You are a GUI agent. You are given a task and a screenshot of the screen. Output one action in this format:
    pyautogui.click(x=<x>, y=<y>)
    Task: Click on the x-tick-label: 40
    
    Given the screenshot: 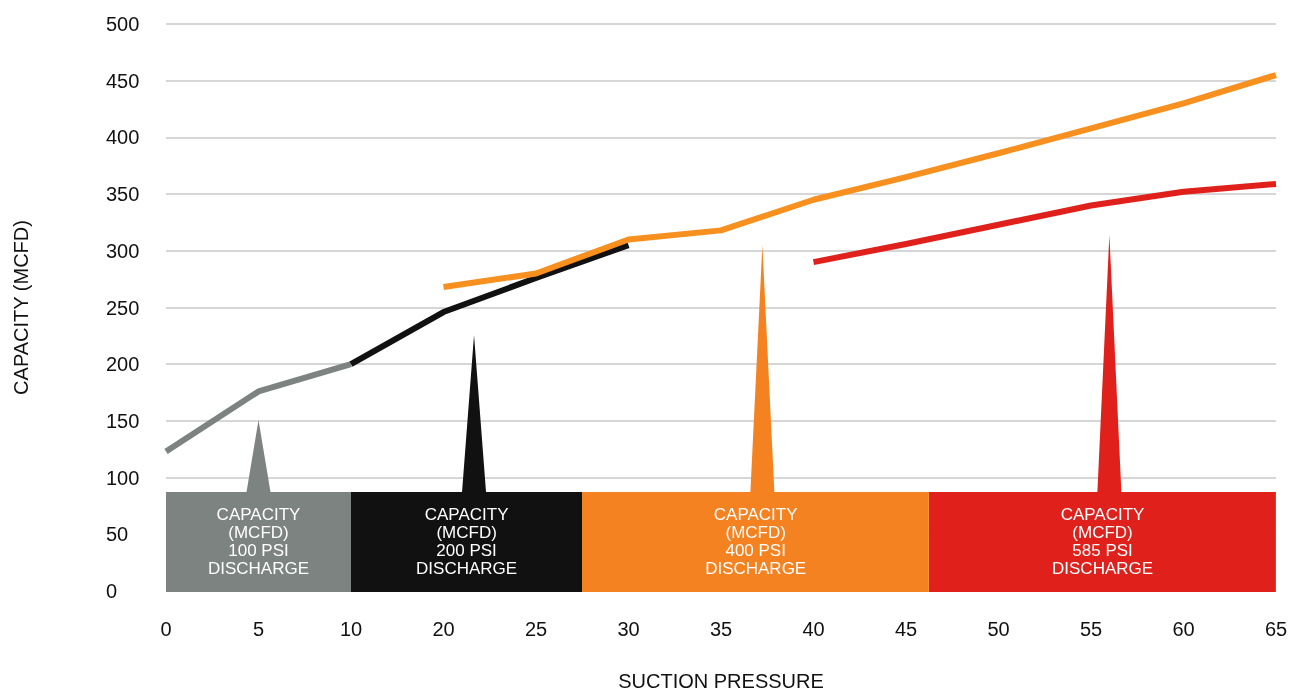 What is the action you would take?
    pyautogui.click(x=813, y=629)
    